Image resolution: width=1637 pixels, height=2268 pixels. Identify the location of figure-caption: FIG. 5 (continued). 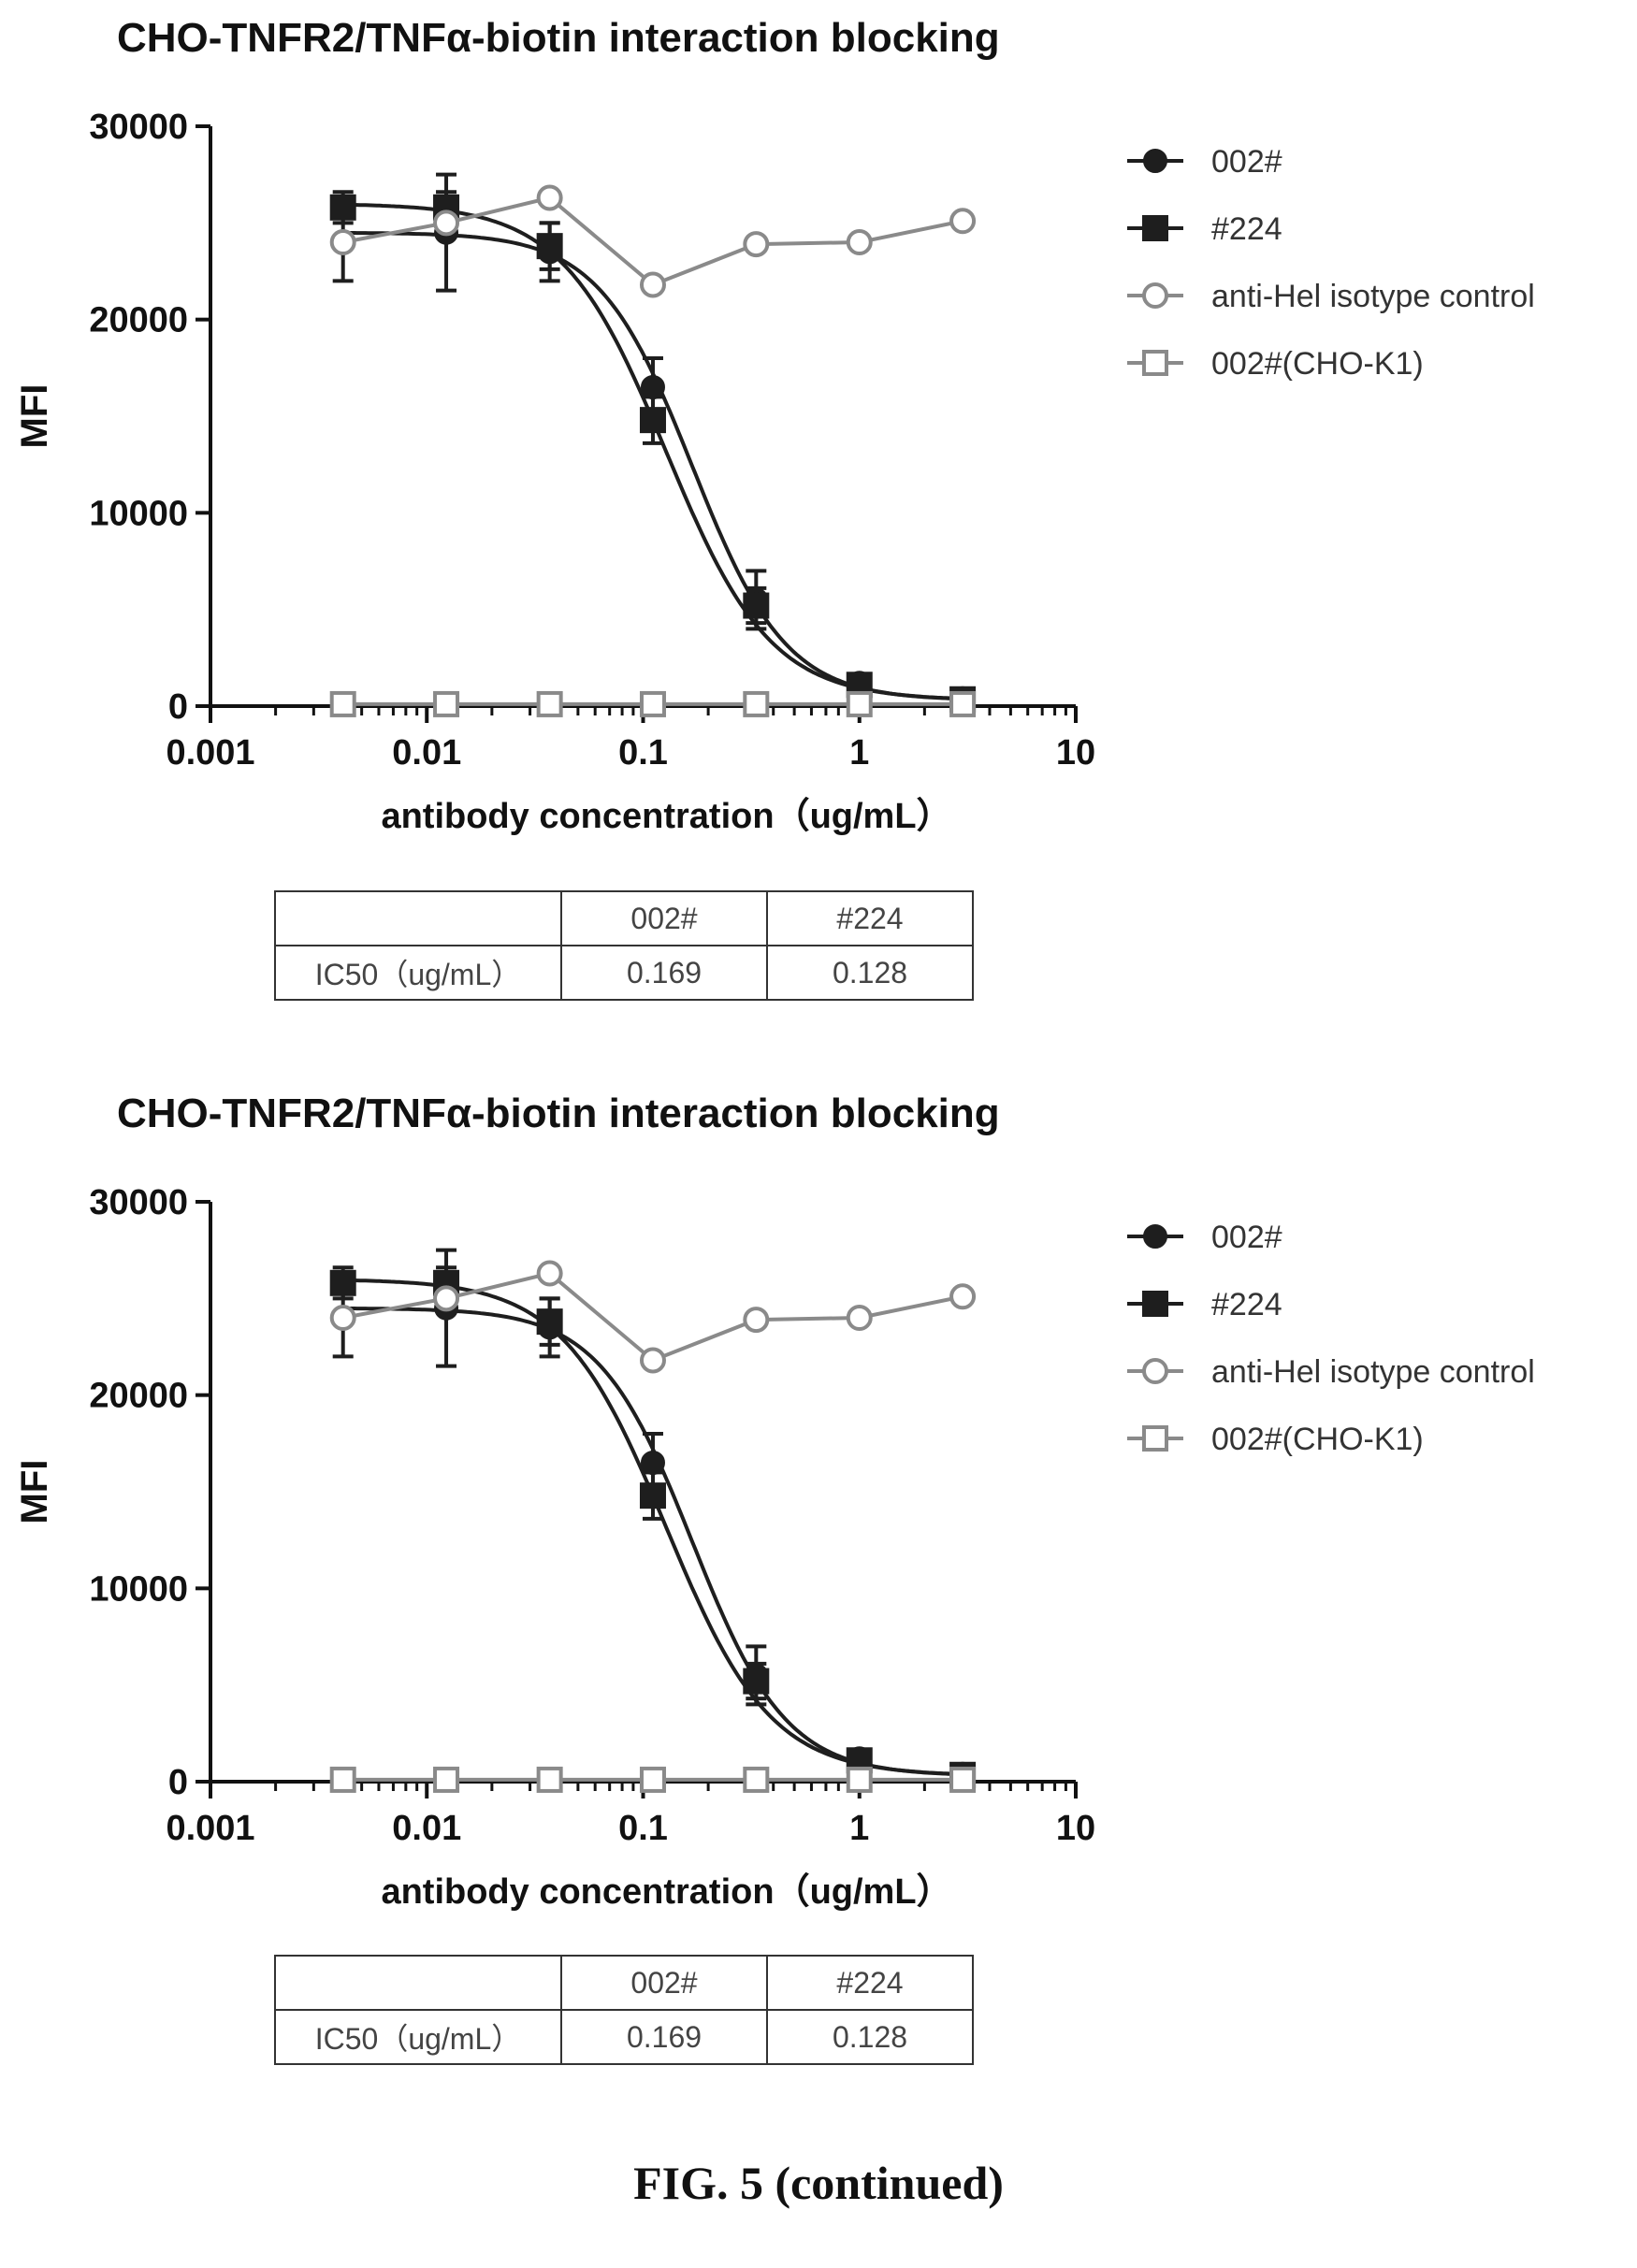
(818, 2183).